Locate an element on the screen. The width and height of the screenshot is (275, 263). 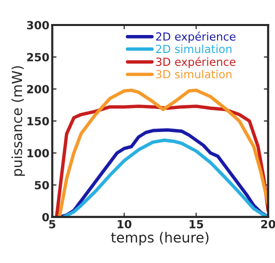
y-tick-label: 0 is located at coordinates (45, 217).